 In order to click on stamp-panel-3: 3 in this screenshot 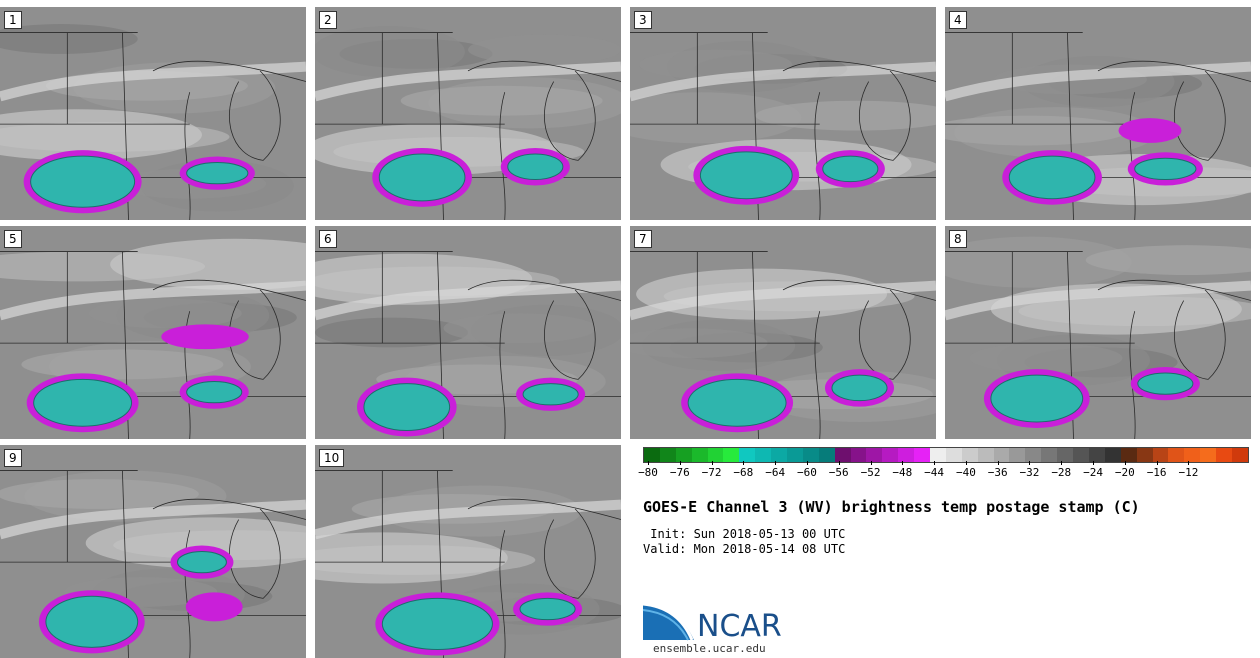, I will do `click(783, 113)`.